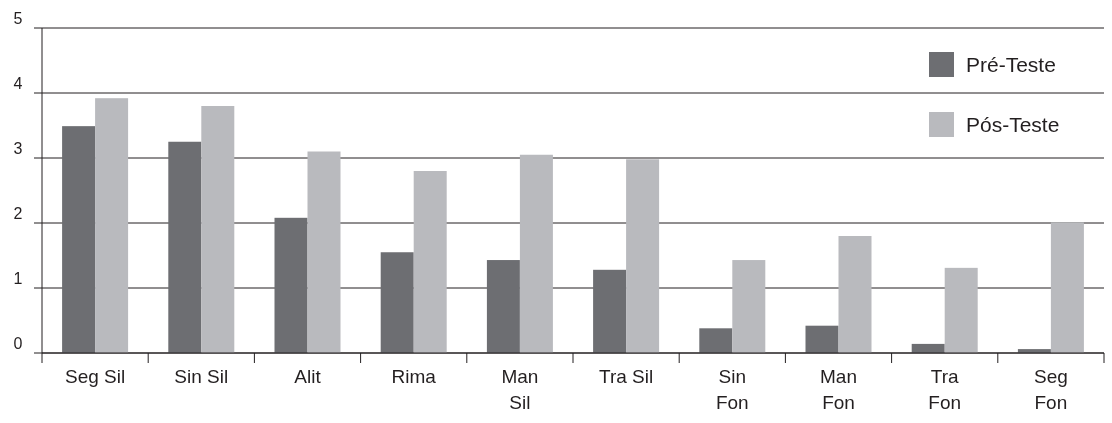 This screenshot has width=1112, height=423. Describe the element at coordinates (945, 389) in the screenshot. I see `x-tick-label: Tra Fon` at that location.